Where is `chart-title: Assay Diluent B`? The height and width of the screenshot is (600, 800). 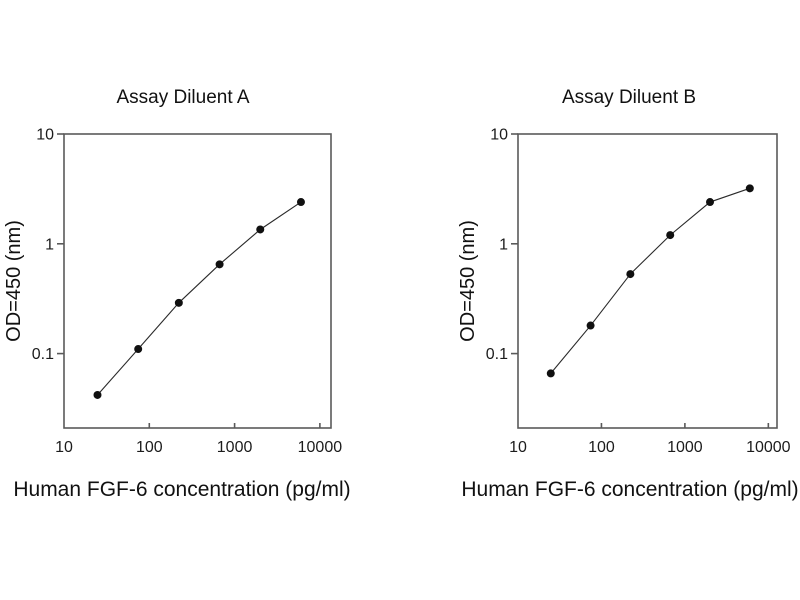
chart-title: Assay Diluent B is located at coordinates (629, 97).